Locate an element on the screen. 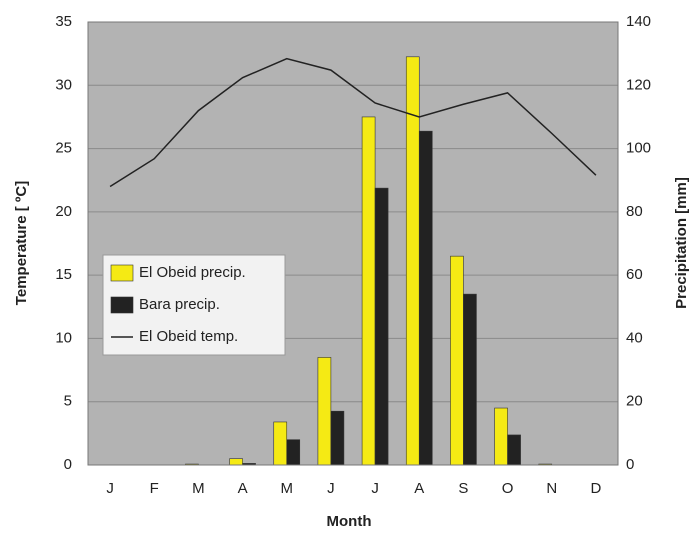  x-tick-label: S is located at coordinates (463, 488).